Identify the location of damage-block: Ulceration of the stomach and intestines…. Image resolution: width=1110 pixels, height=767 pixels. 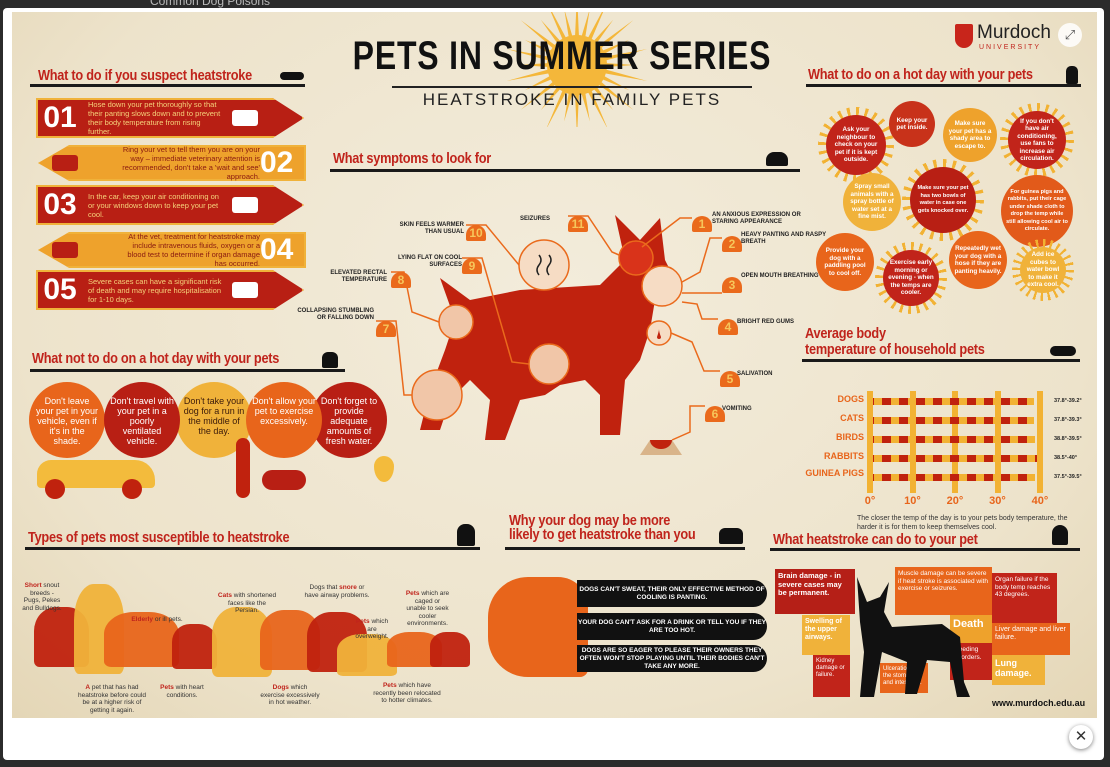
(904, 678).